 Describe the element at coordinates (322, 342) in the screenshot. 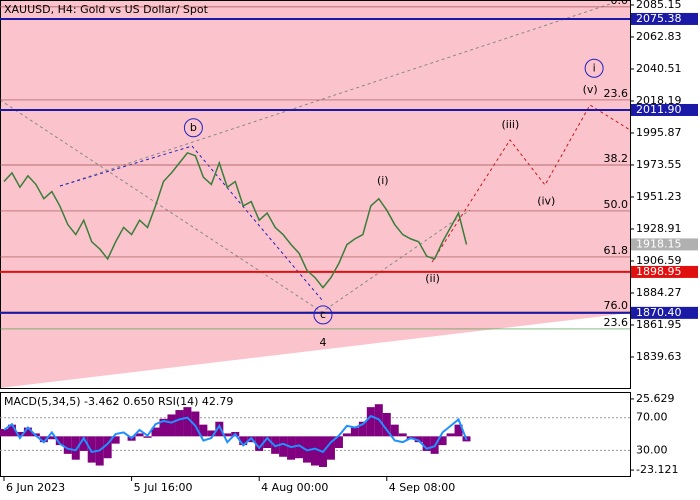

I see `wave-label: 4` at that location.